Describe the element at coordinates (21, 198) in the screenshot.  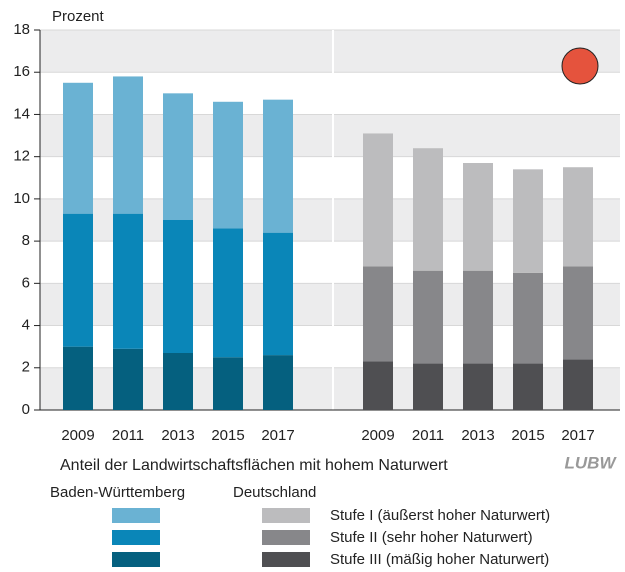
I see `y-tick-label: 10` at that location.